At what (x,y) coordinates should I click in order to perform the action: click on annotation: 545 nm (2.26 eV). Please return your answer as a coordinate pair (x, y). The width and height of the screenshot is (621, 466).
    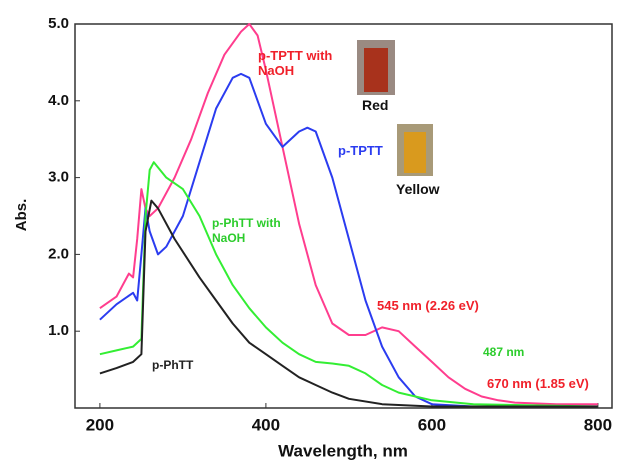
    Looking at the image, I should click on (428, 305).